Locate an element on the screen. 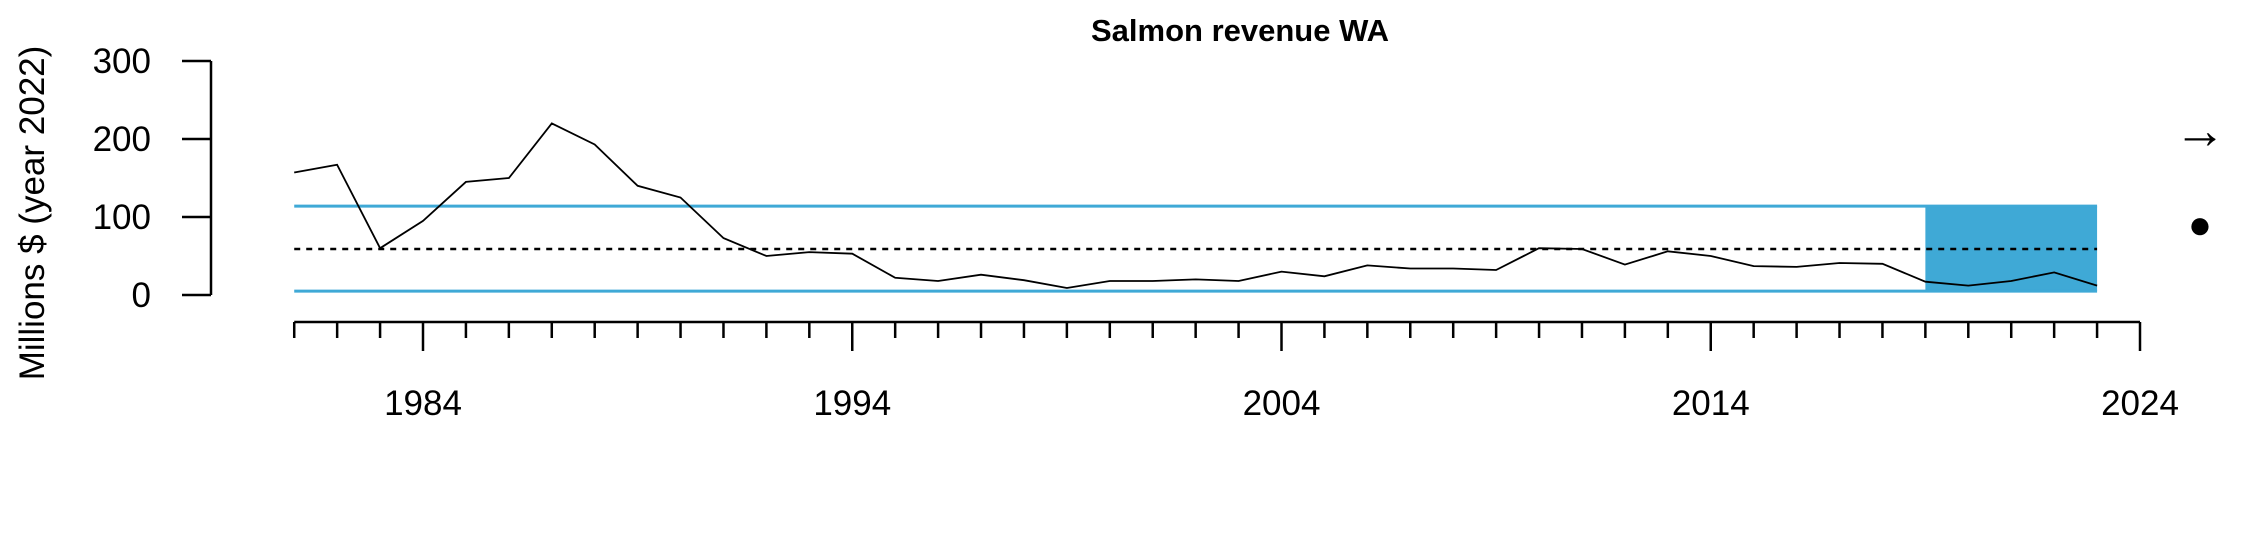 This screenshot has height=540, width=2250. chart-title: Salmon revenue WA is located at coordinates (1240, 30).